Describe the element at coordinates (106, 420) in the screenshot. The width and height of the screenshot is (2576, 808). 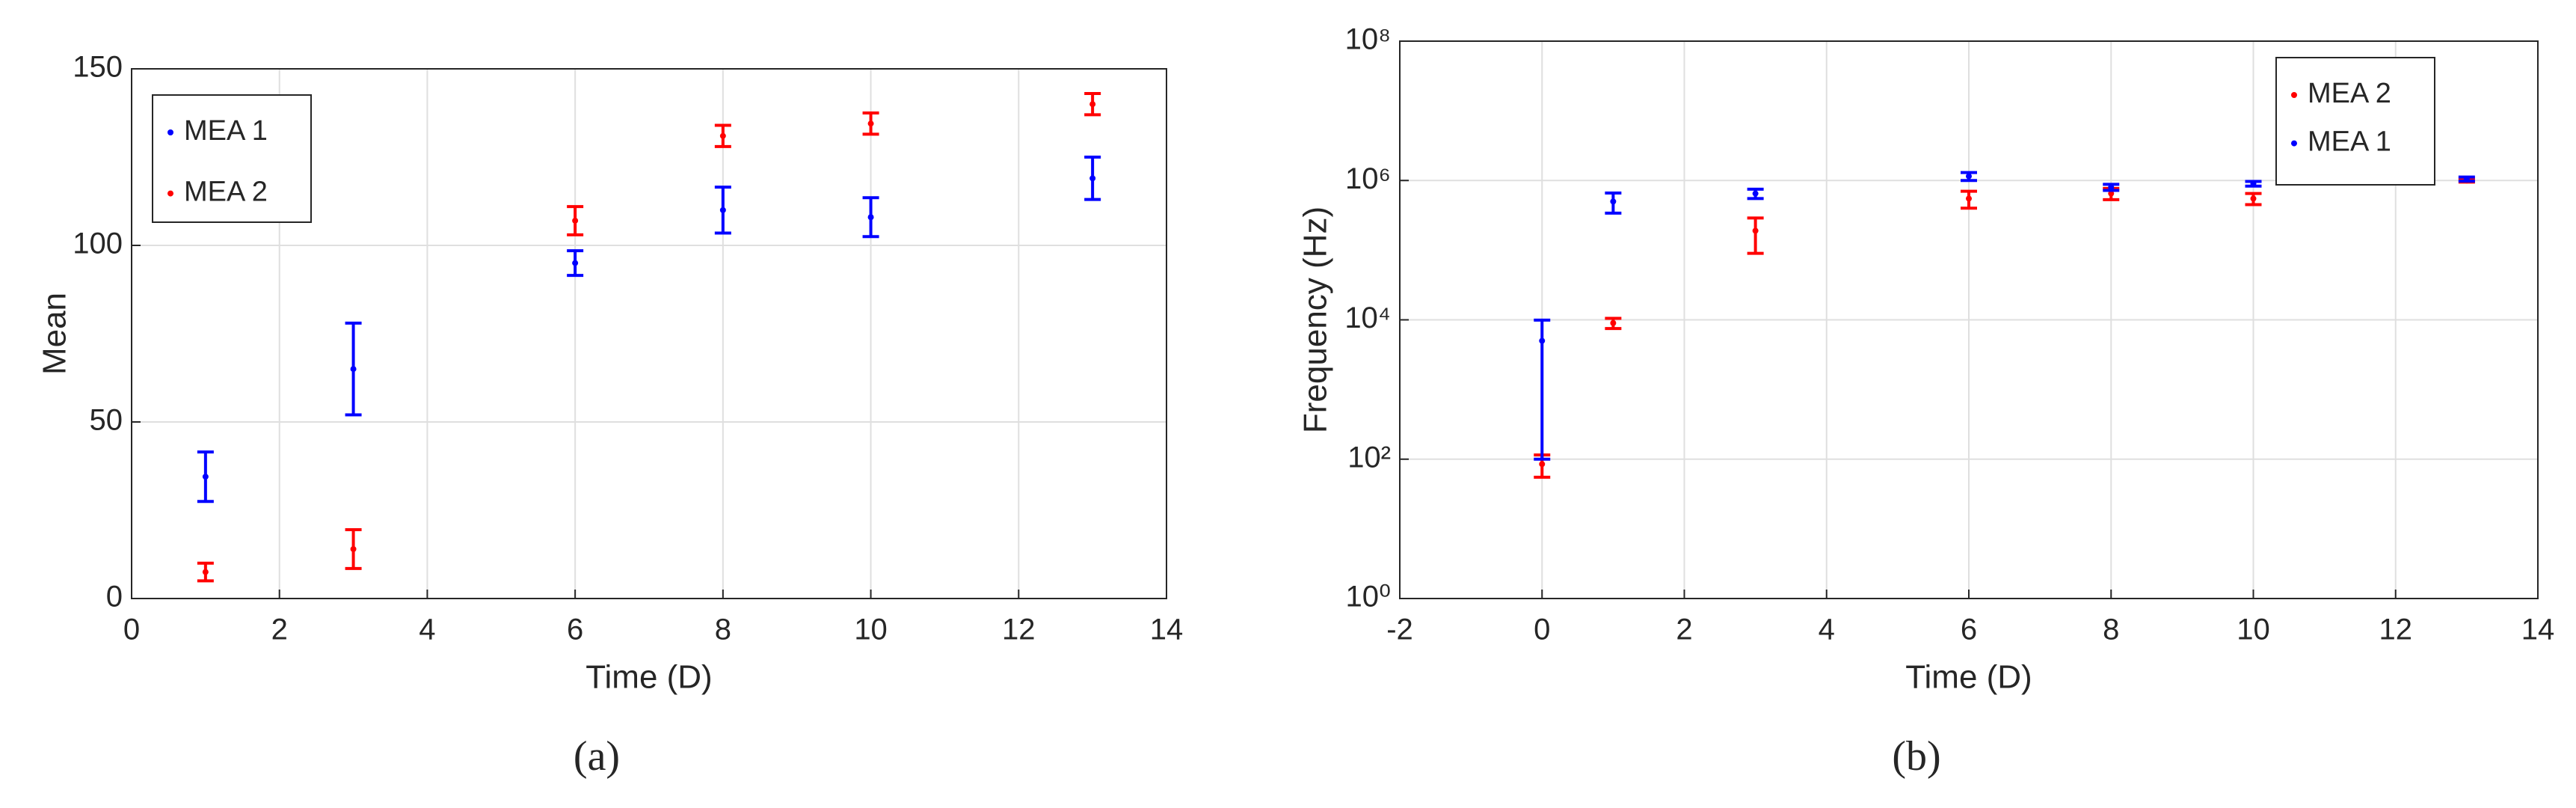
I see `y-tick-label: 50` at that location.